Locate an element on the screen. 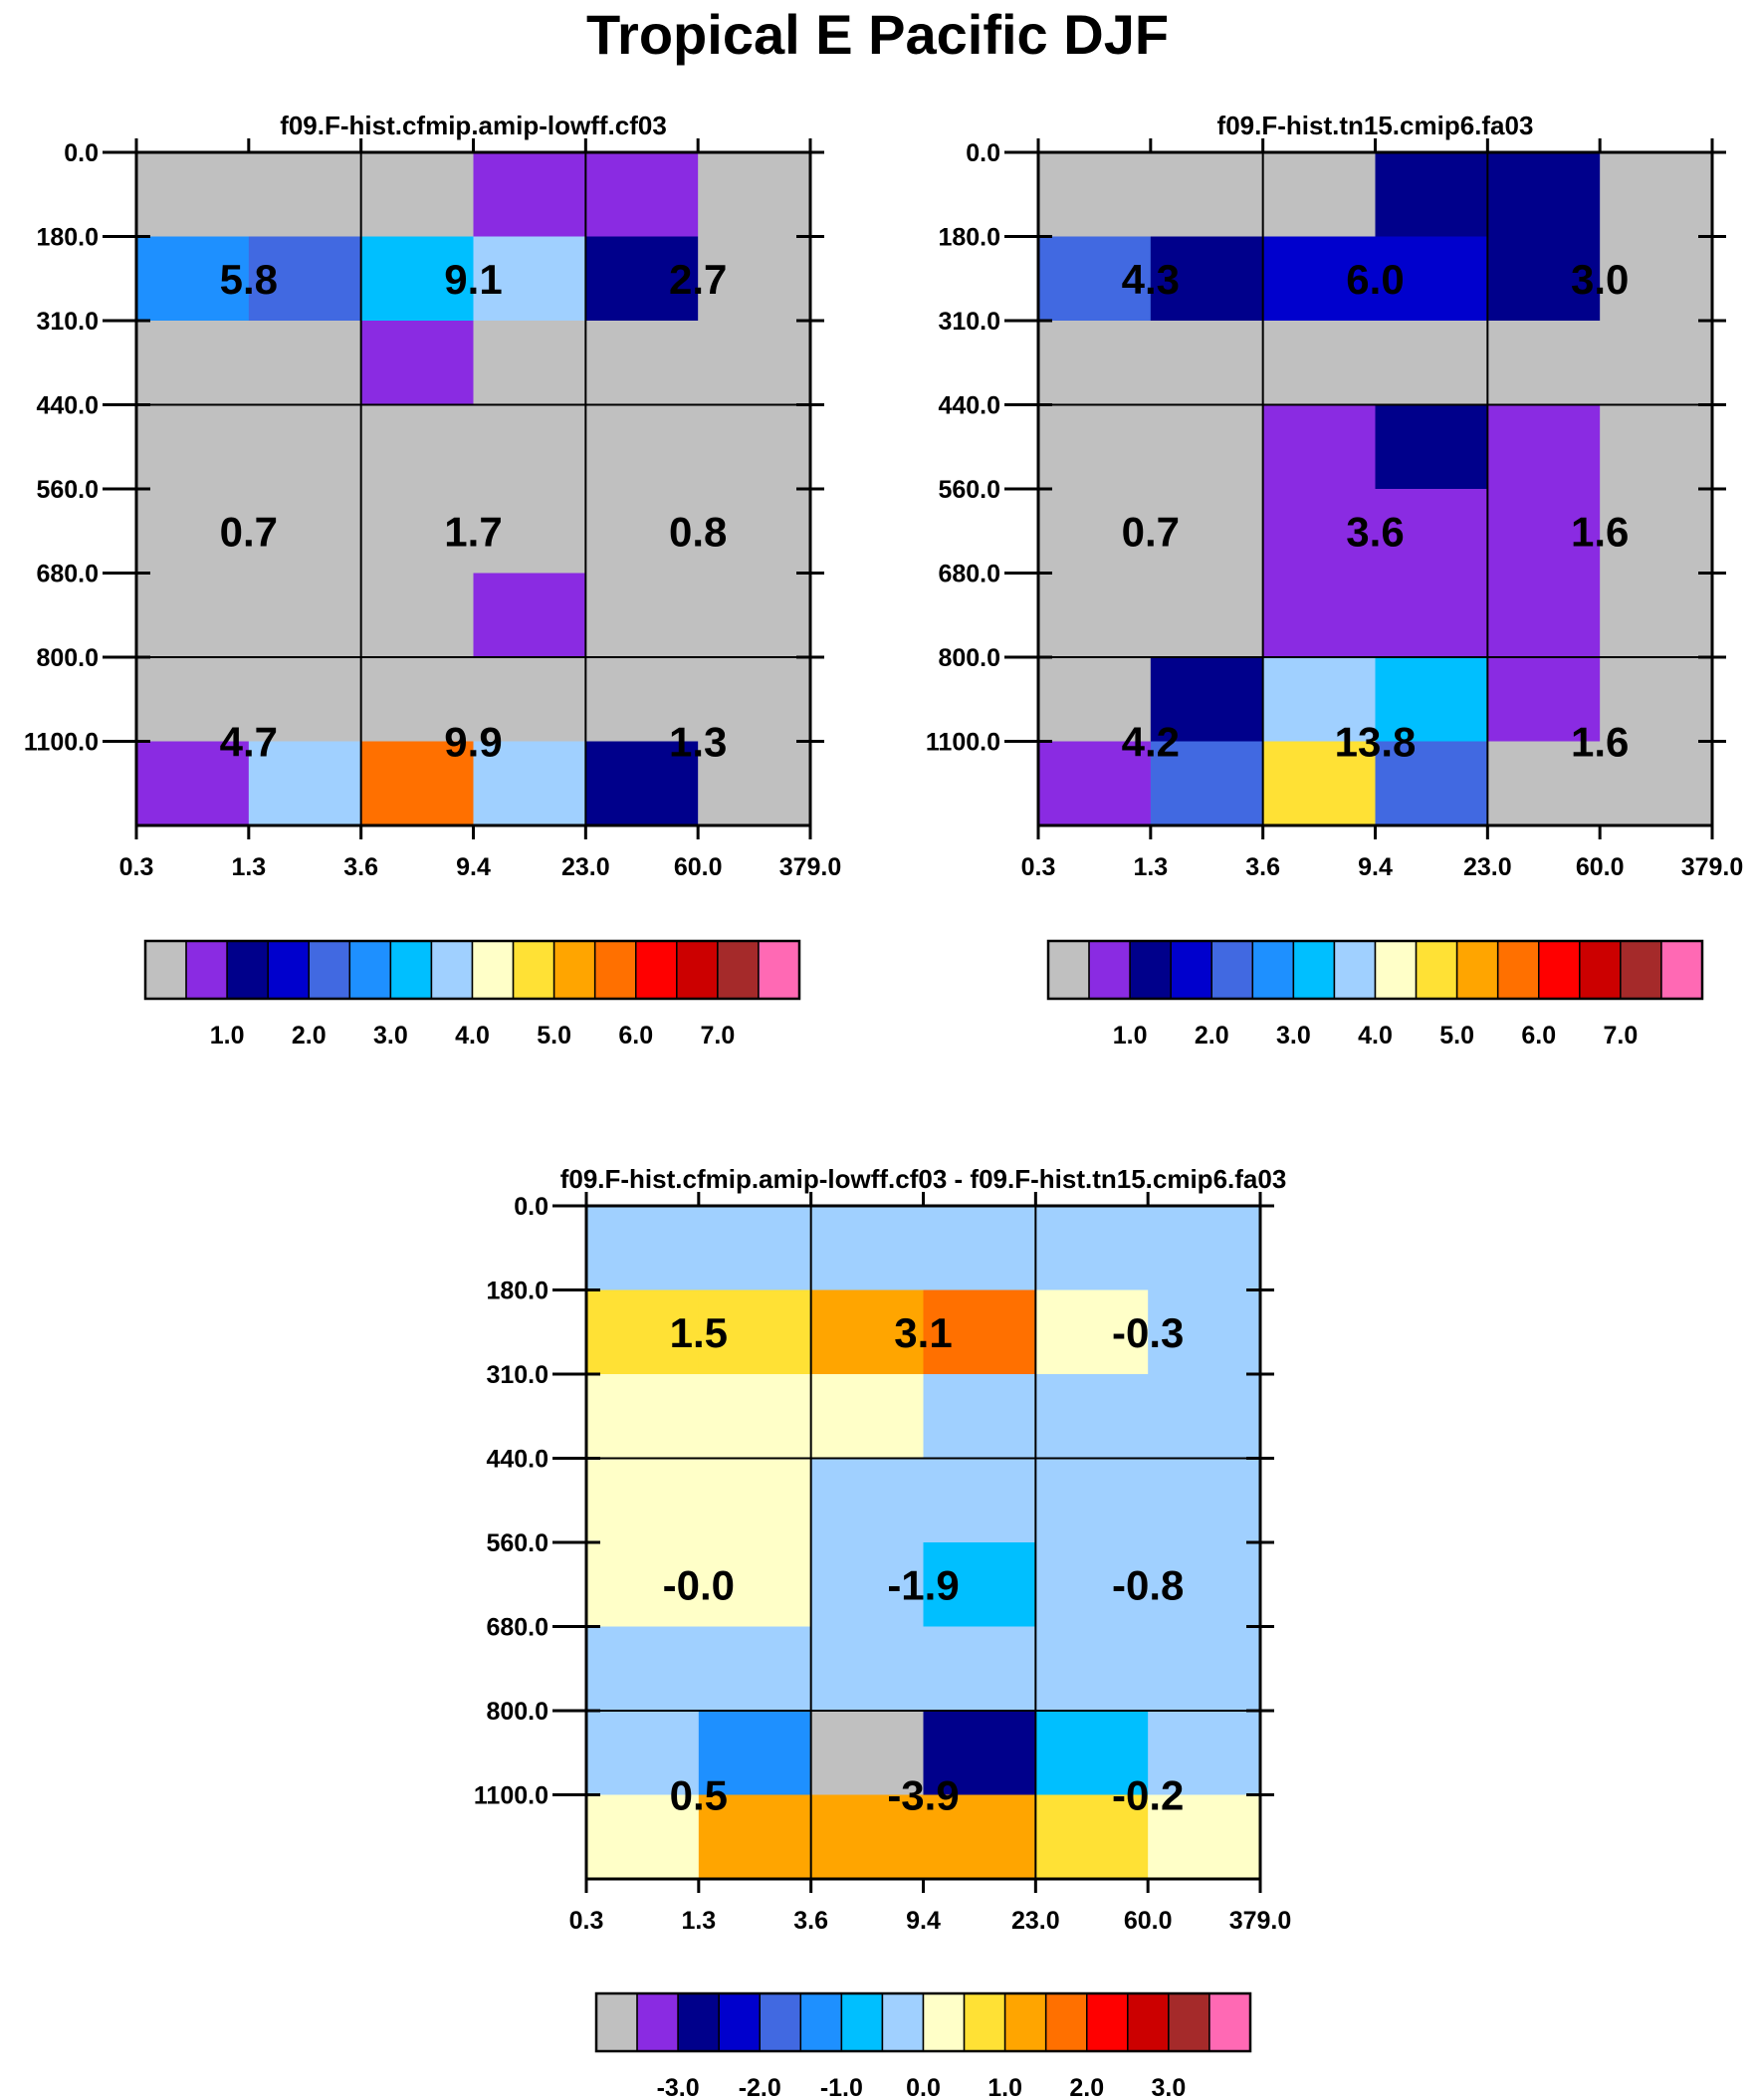 The height and width of the screenshot is (2100, 1755). box-value-label: 13.8 is located at coordinates (1376, 742).